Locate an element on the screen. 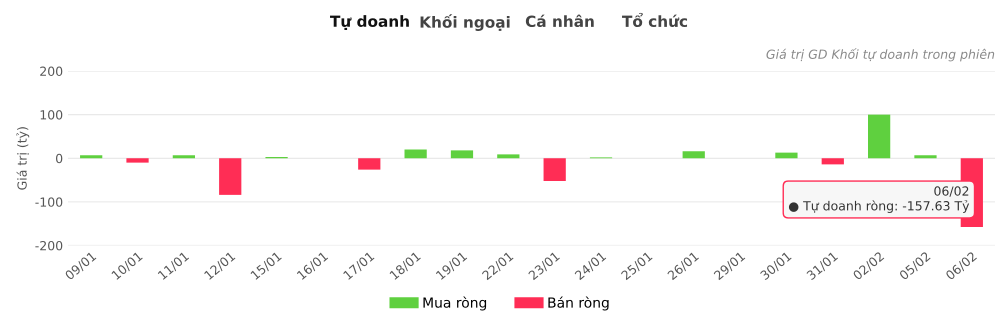 Image resolution: width=1000 pixels, height=323 pixels. legend-label: Mua ròng is located at coordinates (454, 303).